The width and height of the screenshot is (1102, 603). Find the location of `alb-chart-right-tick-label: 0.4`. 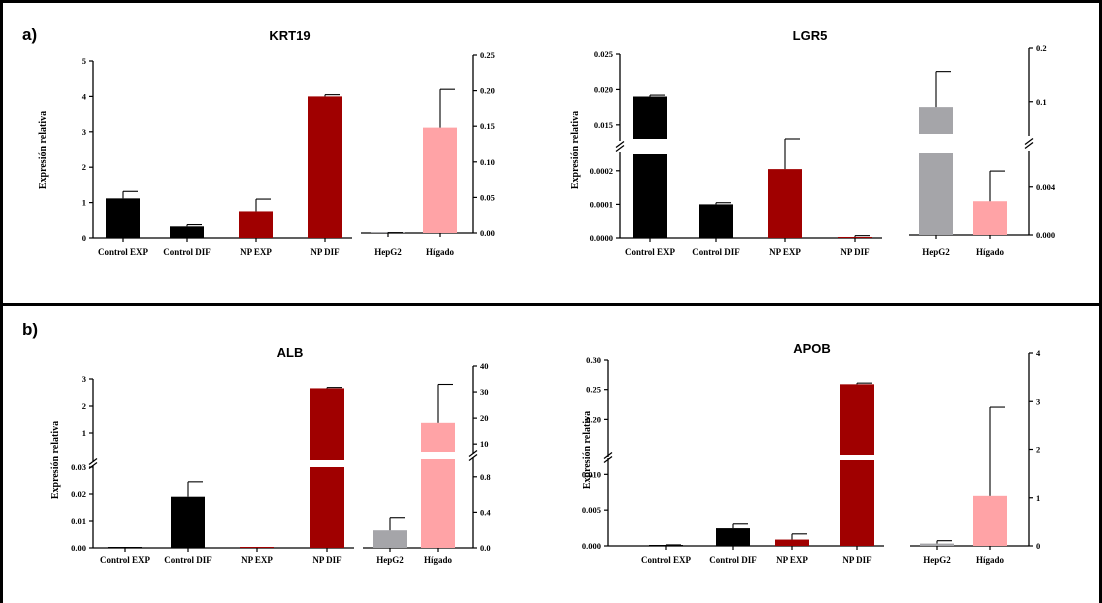

alb-chart-right-tick-label: 0.4 is located at coordinates (485, 512).